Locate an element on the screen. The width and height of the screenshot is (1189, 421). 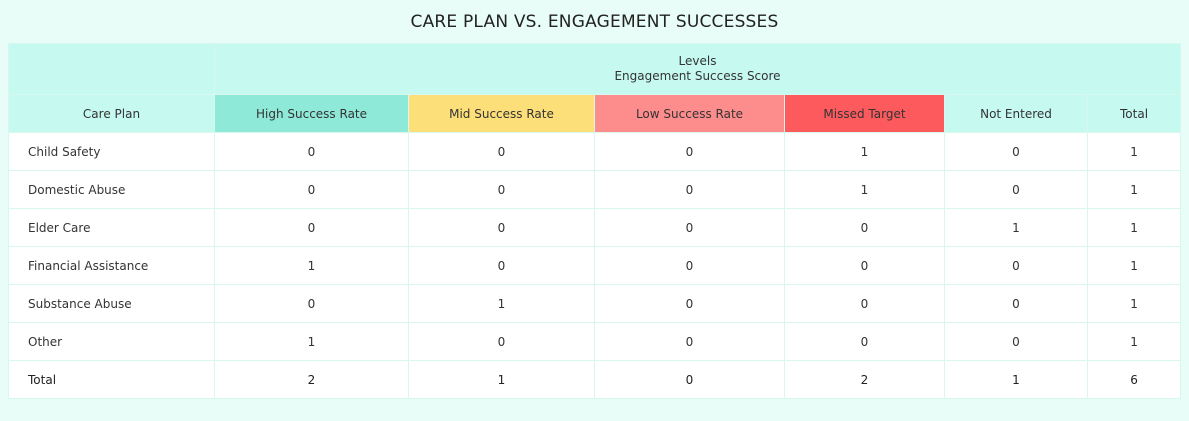
col-header-mid-success: Mid Success Rate is located at coordinates (501, 113).